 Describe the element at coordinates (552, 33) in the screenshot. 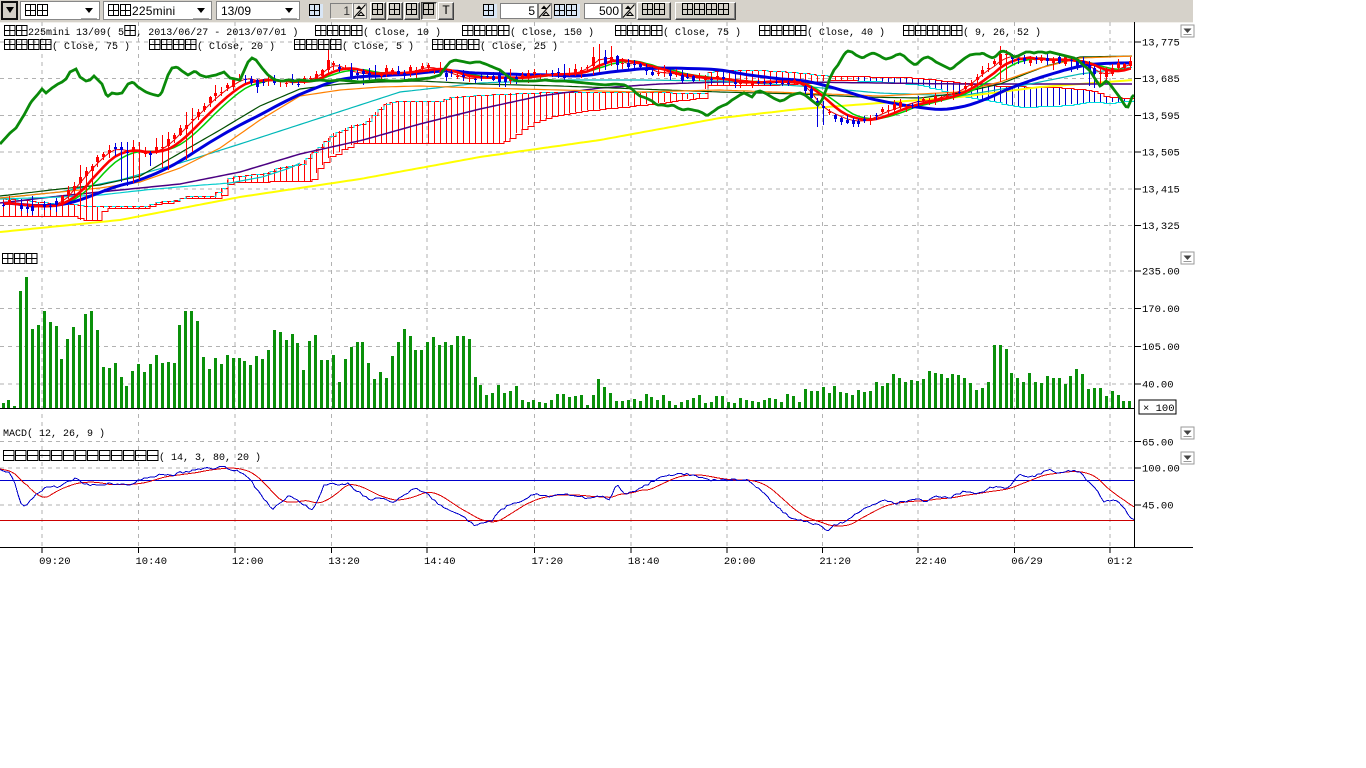

I see `svg-text: ( Close, 150 )` at that location.